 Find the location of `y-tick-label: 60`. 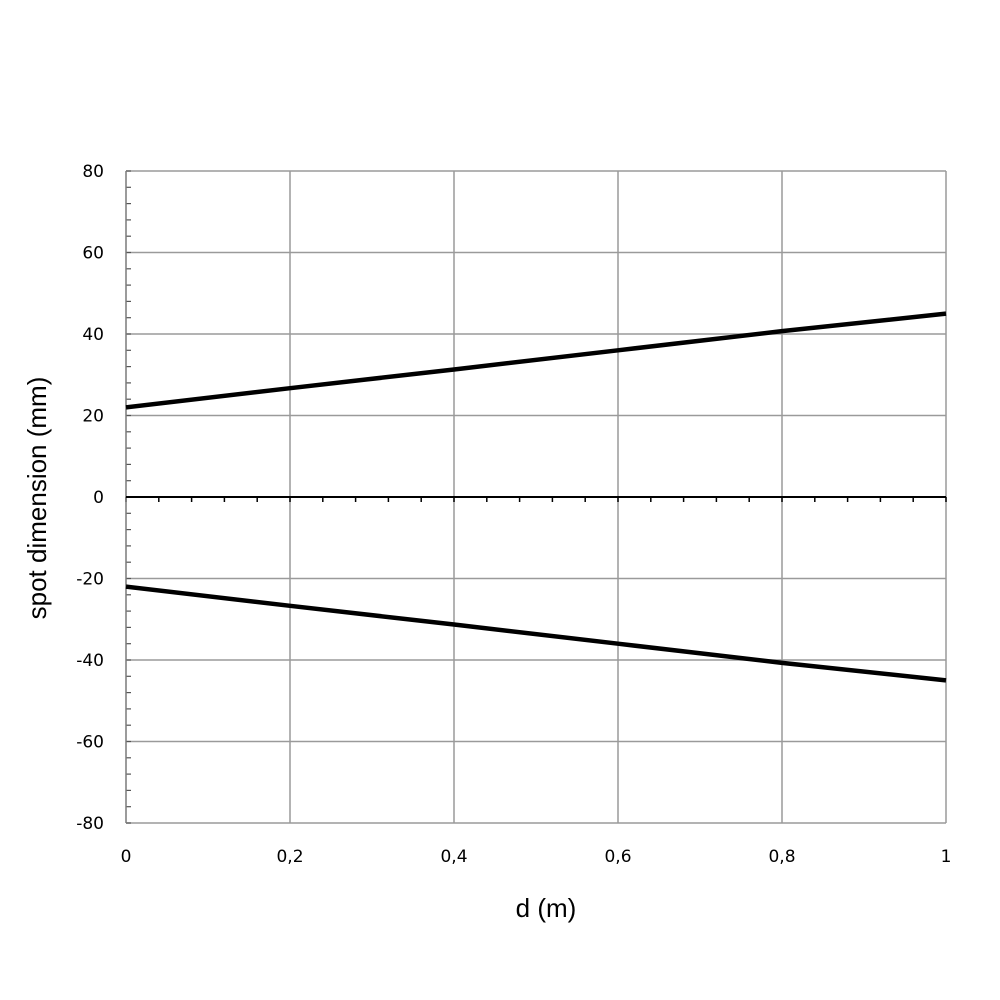

y-tick-label: 60 is located at coordinates (93, 254).